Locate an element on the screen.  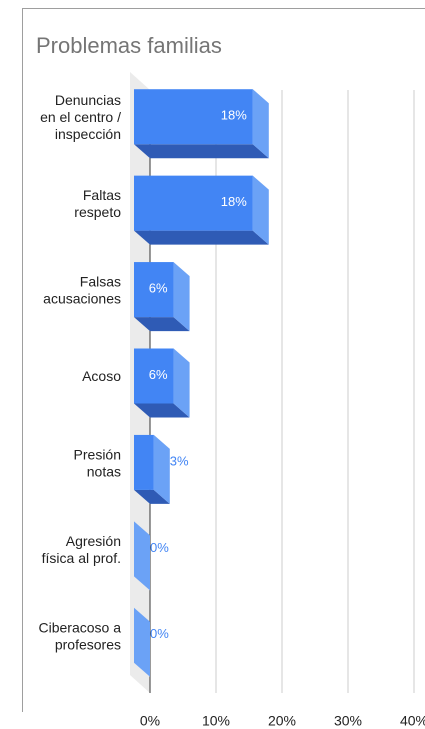
x-tick-label: 40% is located at coordinates (412, 721).